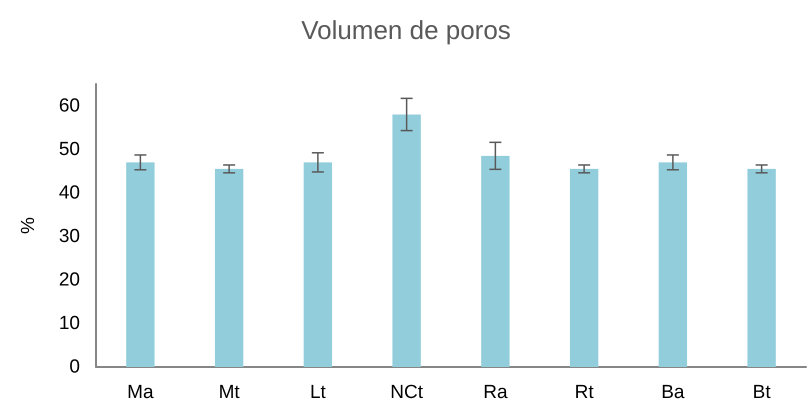  What do you see at coordinates (229, 392) in the screenshot?
I see `x-tick-label: Mt` at bounding box center [229, 392].